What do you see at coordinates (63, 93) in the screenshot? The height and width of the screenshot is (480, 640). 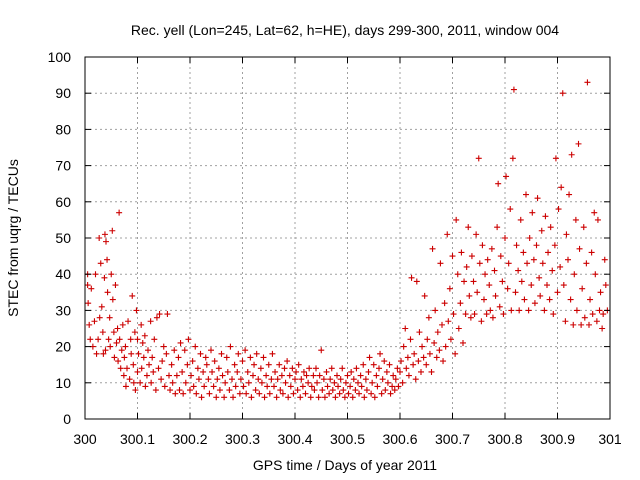 I see `y-tick-label: 90` at bounding box center [63, 93].